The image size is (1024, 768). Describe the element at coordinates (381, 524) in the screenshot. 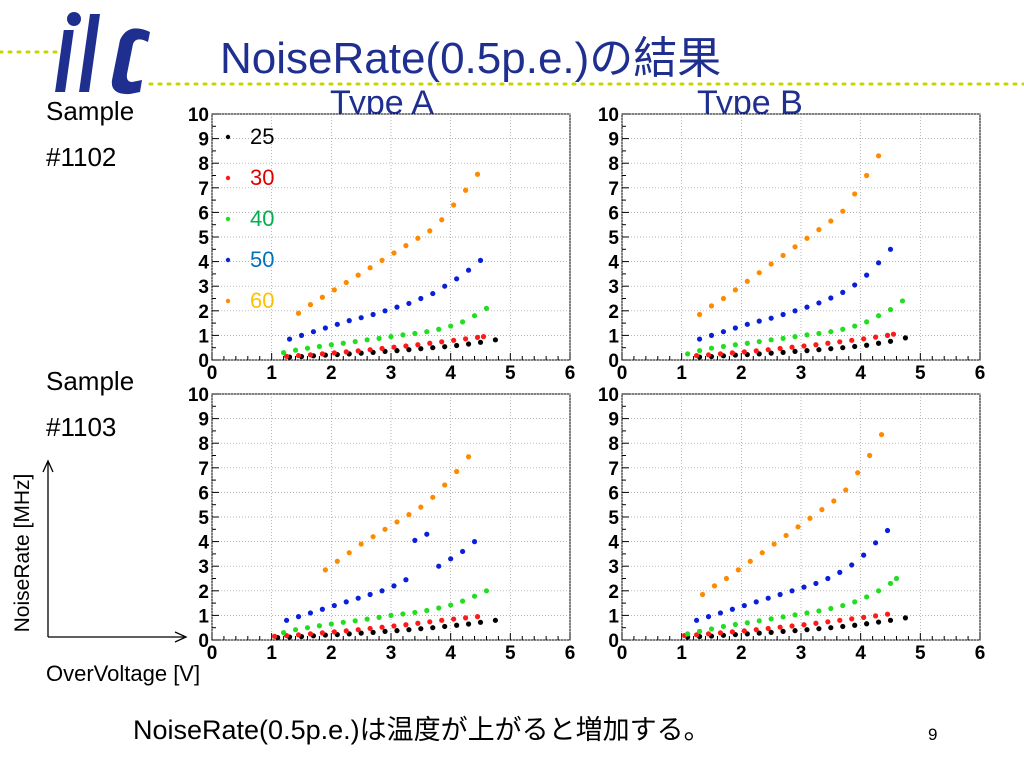

I see `chart-1103-type-a: 0 1 2 3 4 5 6 0 1 2 3 4 5 6 7 8 9 10` at that location.